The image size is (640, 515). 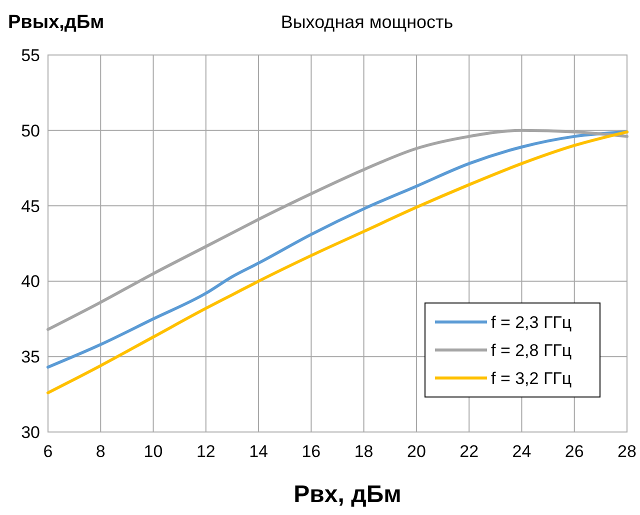 What do you see at coordinates (153, 451) in the screenshot?
I see `x-tick-label: 10` at bounding box center [153, 451].